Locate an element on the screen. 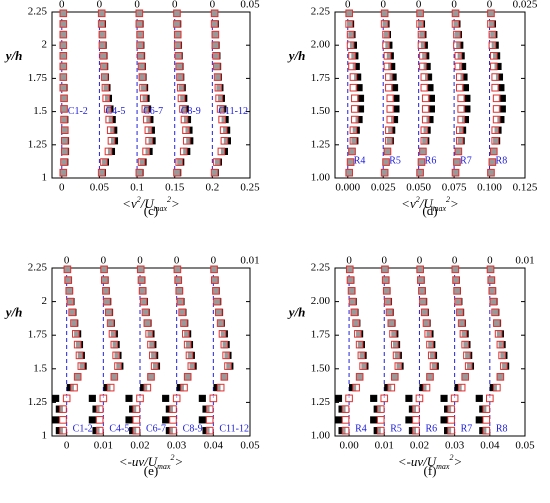 The width and height of the screenshot is (550, 503). x-tick-label: 0.02 is located at coordinates (419, 446).